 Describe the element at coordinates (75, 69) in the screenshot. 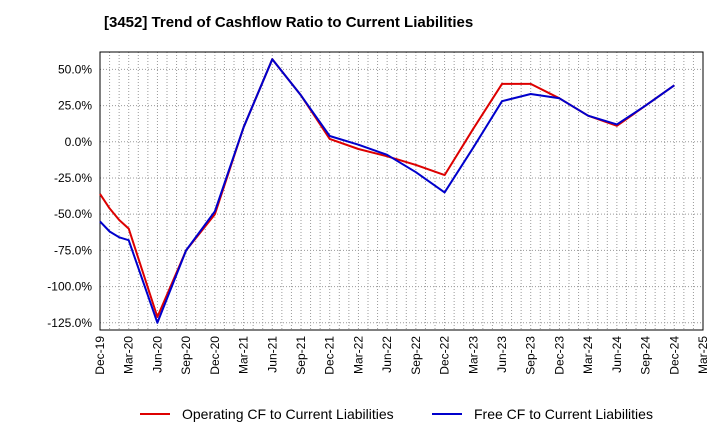

I see `y-tick-label: 50.0%` at that location.